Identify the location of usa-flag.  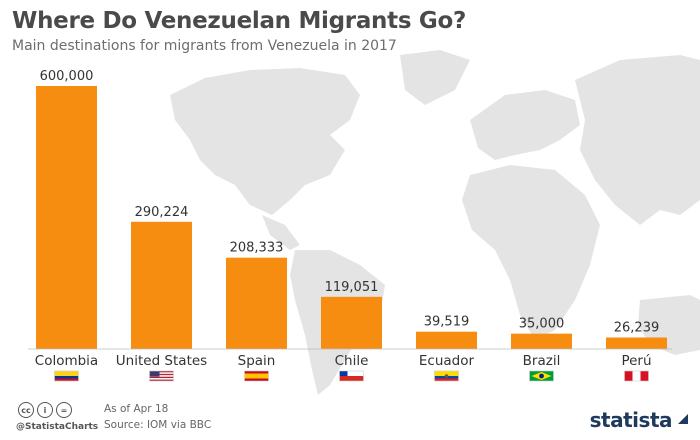
(161, 376).